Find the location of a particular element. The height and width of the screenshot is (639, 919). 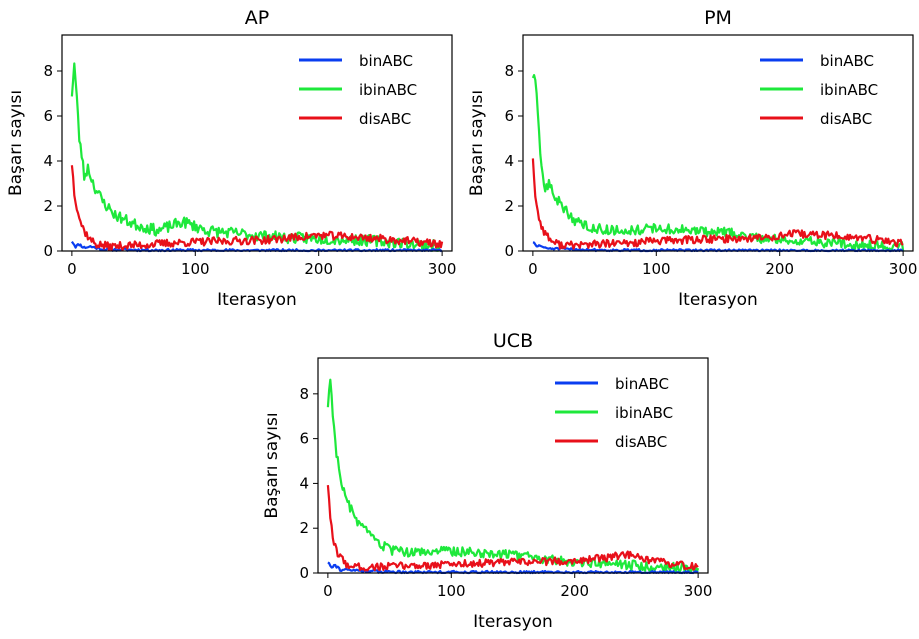

series-group is located at coordinates (718, 163).